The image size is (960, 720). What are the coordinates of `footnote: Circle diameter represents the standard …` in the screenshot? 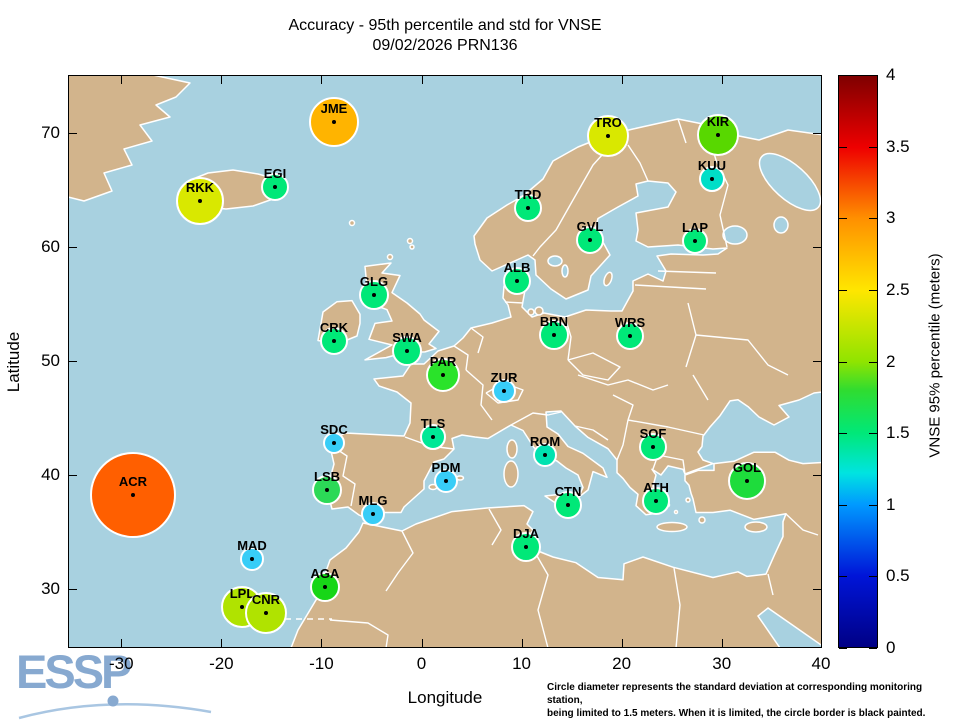 It's located at (753, 700).